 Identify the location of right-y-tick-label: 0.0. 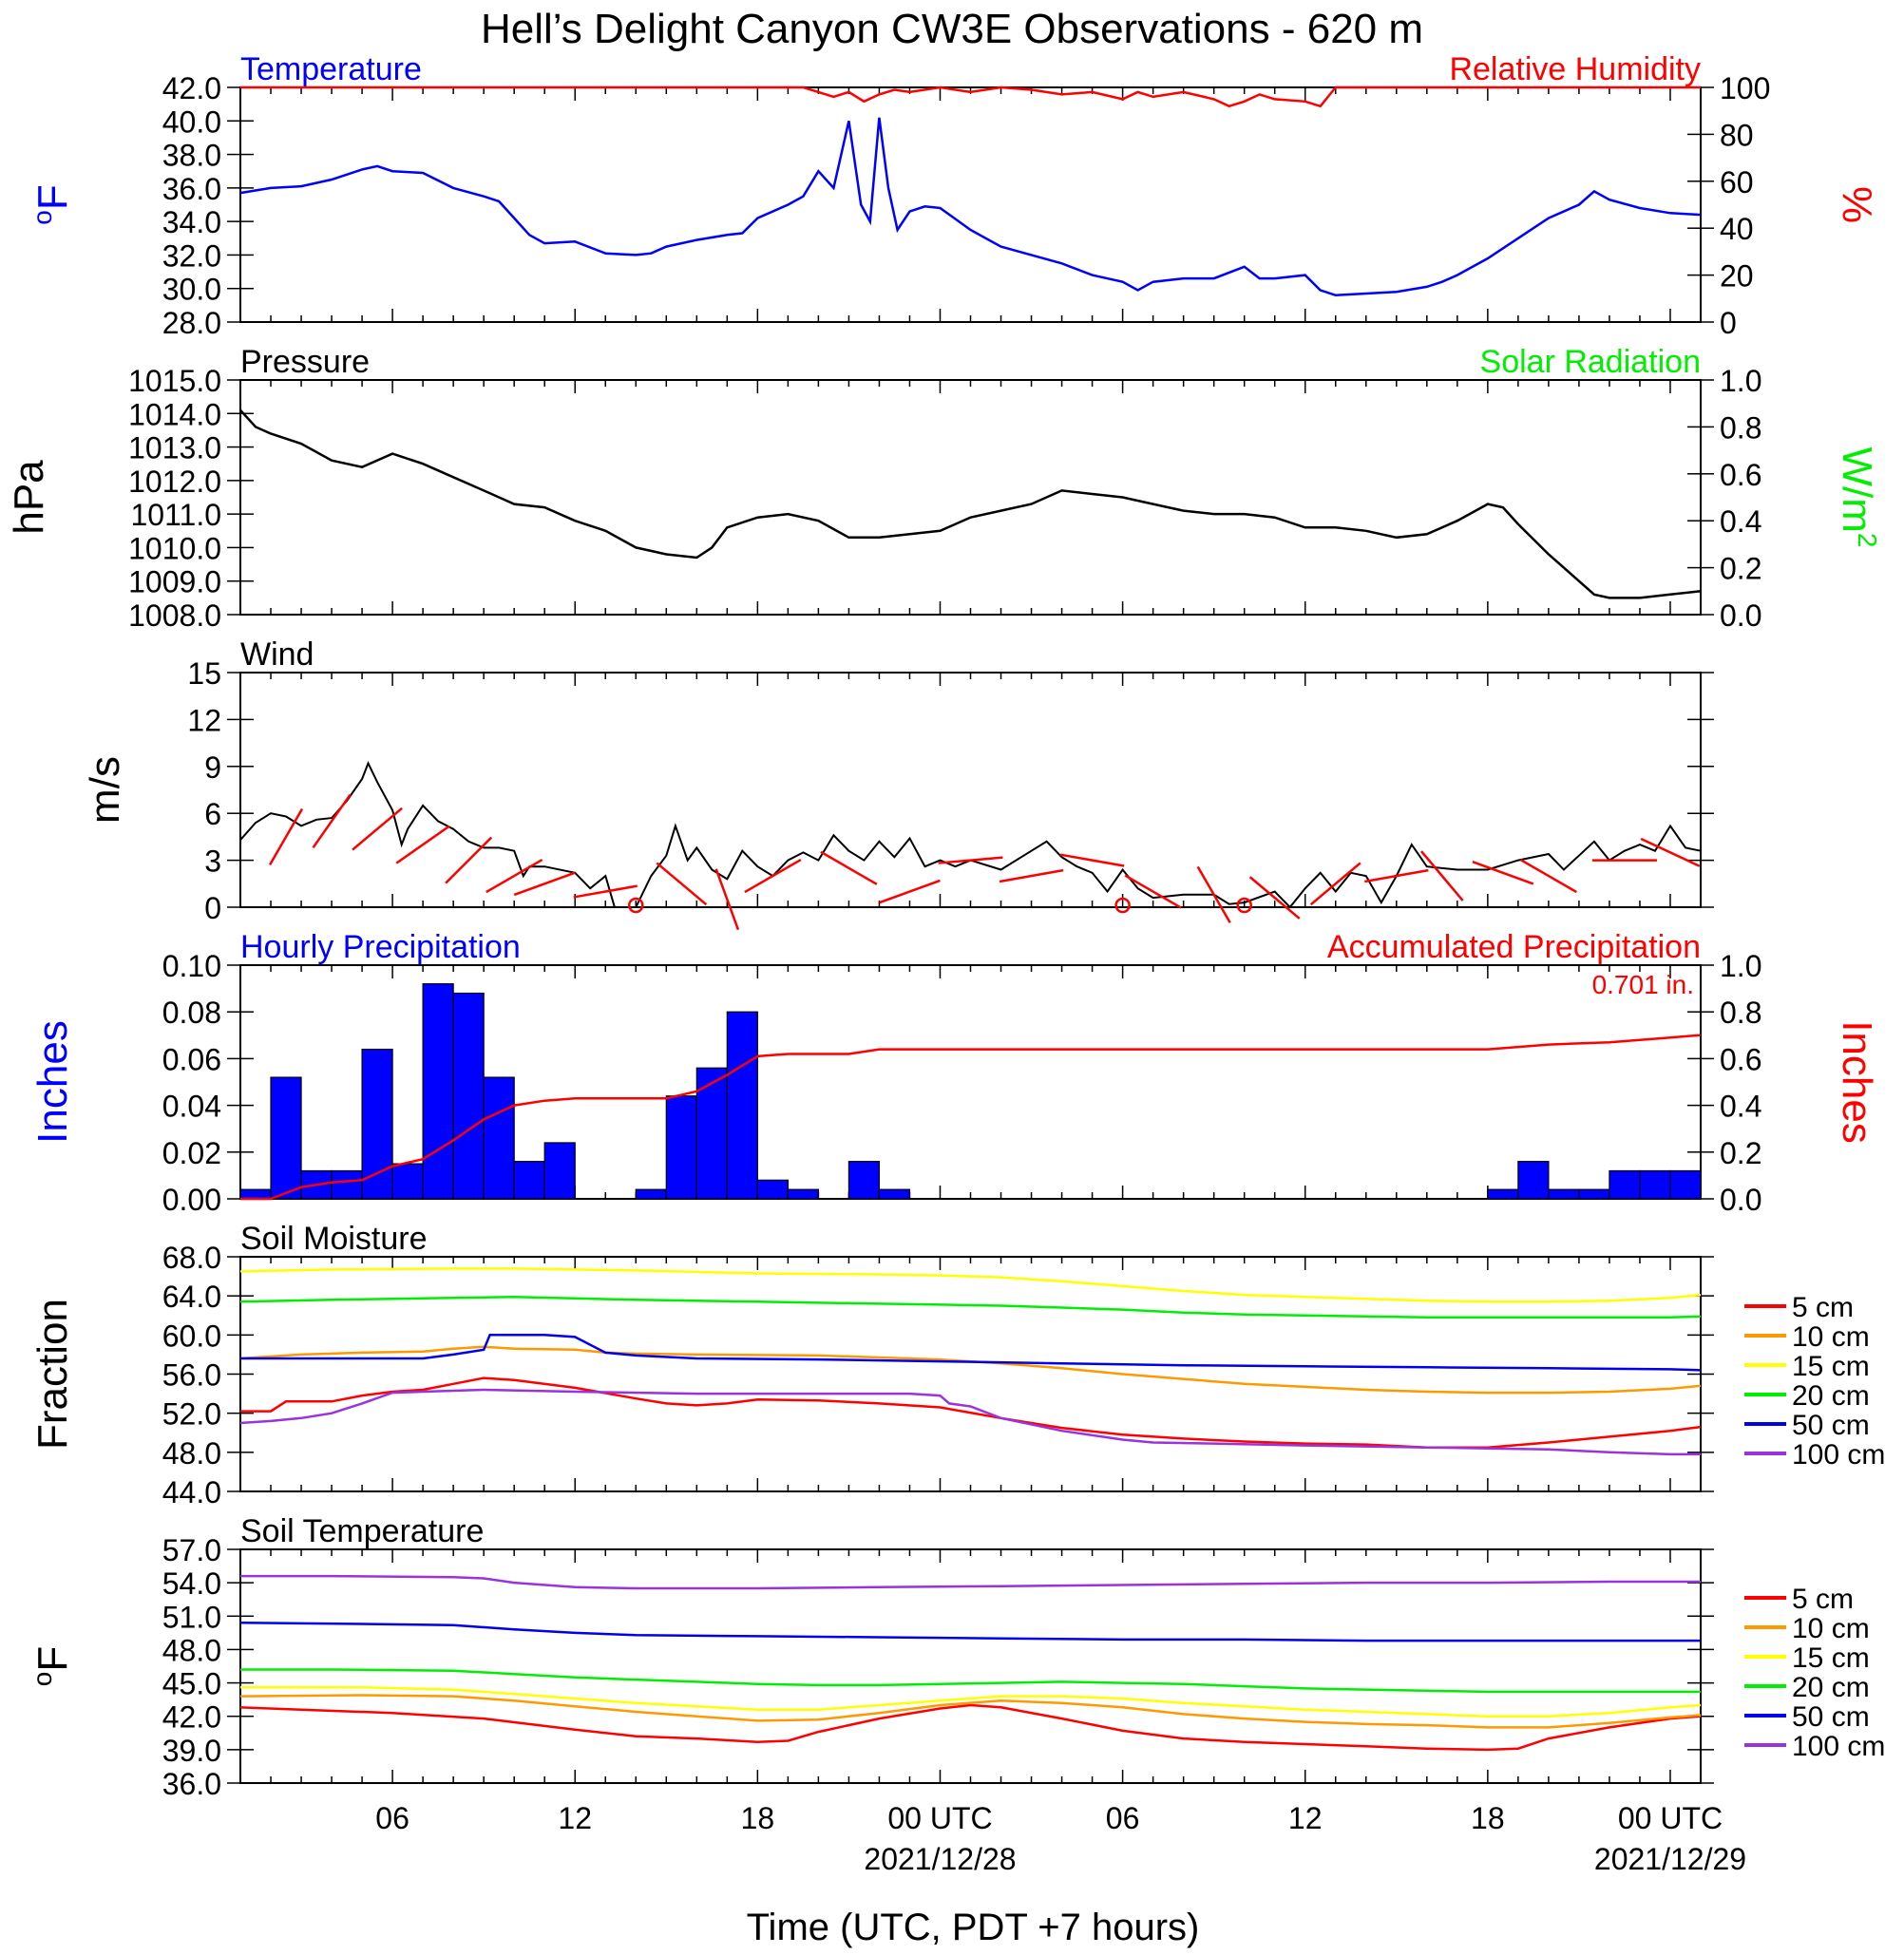
(1740, 1200).